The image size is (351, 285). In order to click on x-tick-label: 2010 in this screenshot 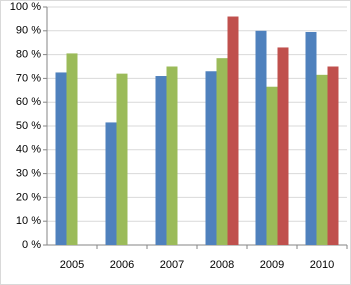, I will do `click(322, 265)`.